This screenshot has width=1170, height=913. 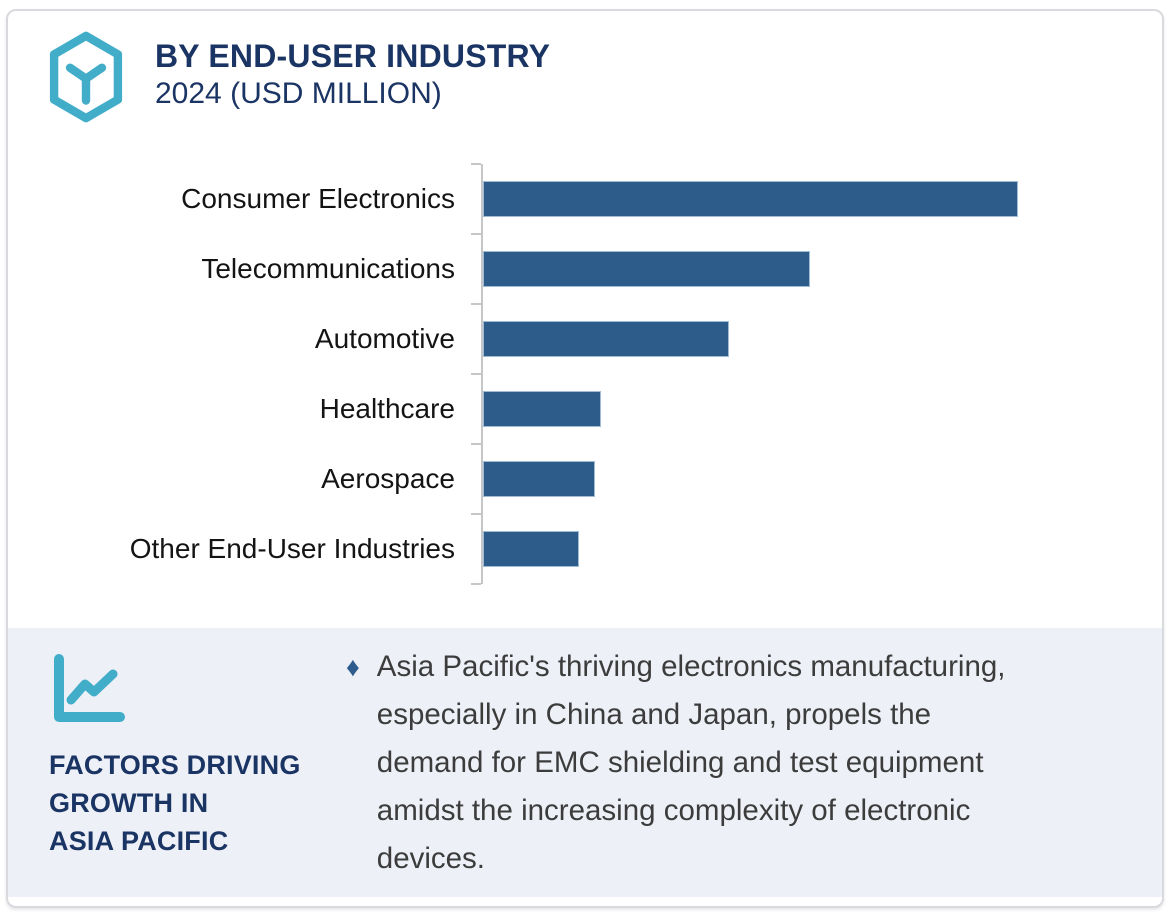 I want to click on chart-row: Consumer Electronics, so click(x=585, y=198).